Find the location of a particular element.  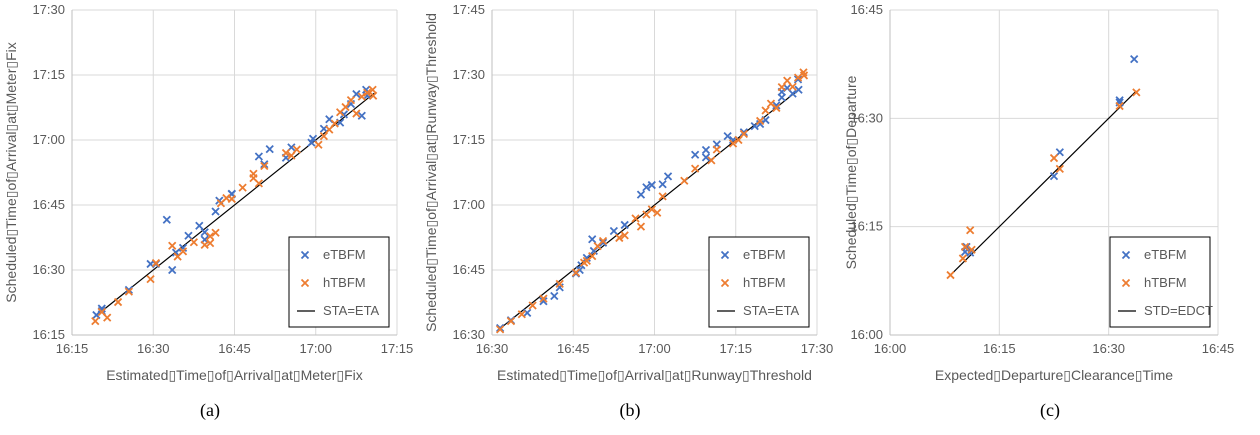

x-axis-title: Expected▯Departure▯Clearance▯Time is located at coordinates (1054, 375).